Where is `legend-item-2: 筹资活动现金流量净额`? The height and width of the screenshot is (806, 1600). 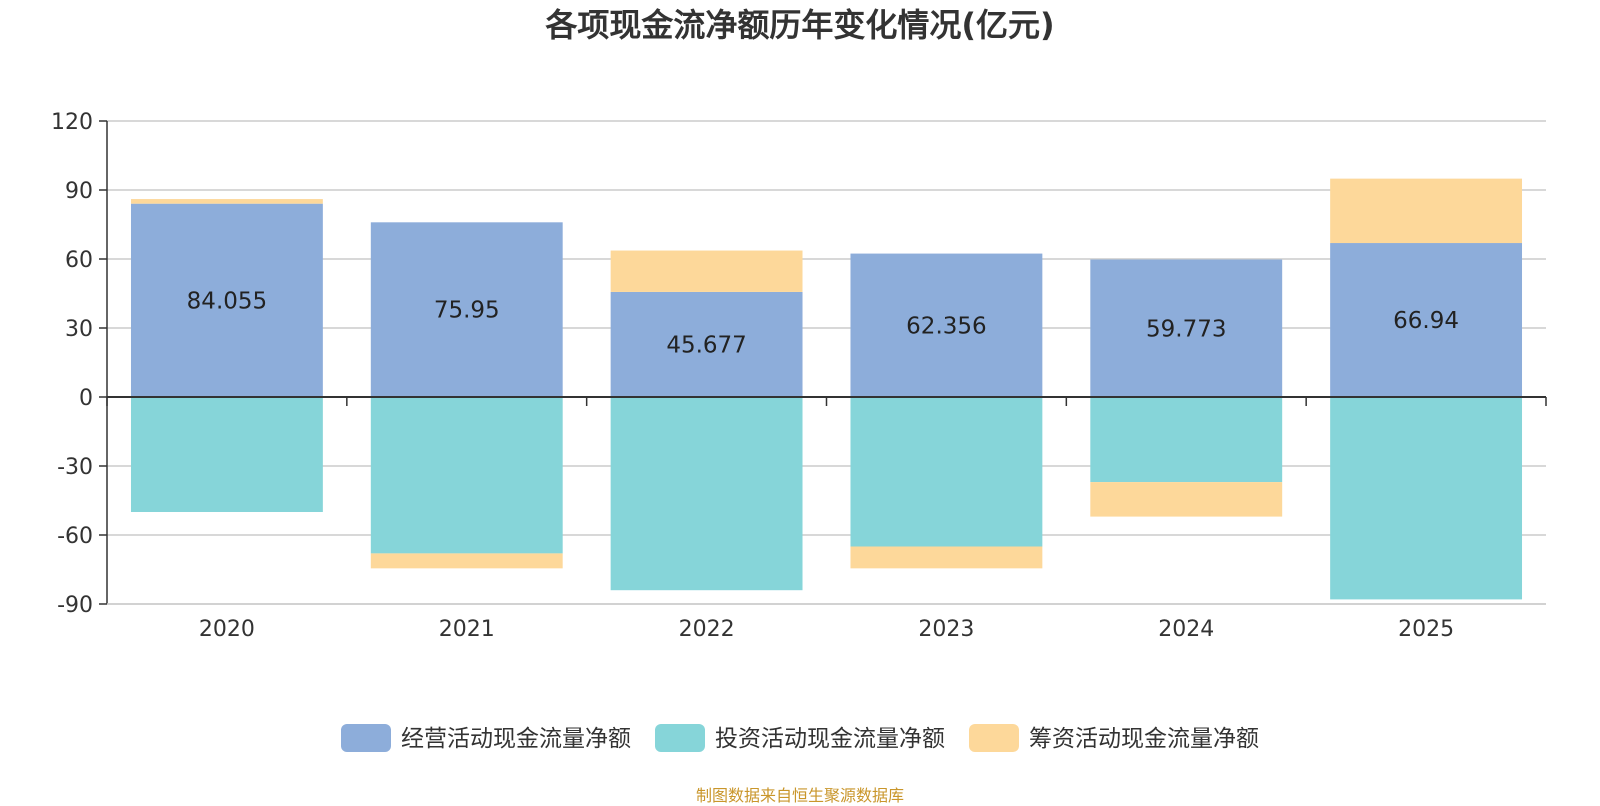
legend-item-2: 筹资活动现金流量净额 is located at coordinates (1114, 738).